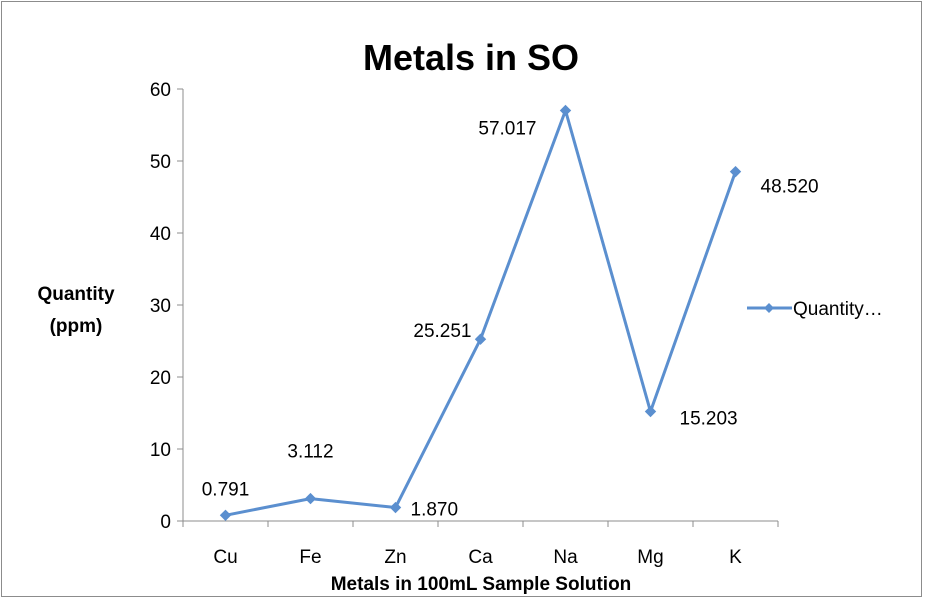  What do you see at coordinates (709, 419) in the screenshot?
I see `data-label-mg: 15.203` at bounding box center [709, 419].